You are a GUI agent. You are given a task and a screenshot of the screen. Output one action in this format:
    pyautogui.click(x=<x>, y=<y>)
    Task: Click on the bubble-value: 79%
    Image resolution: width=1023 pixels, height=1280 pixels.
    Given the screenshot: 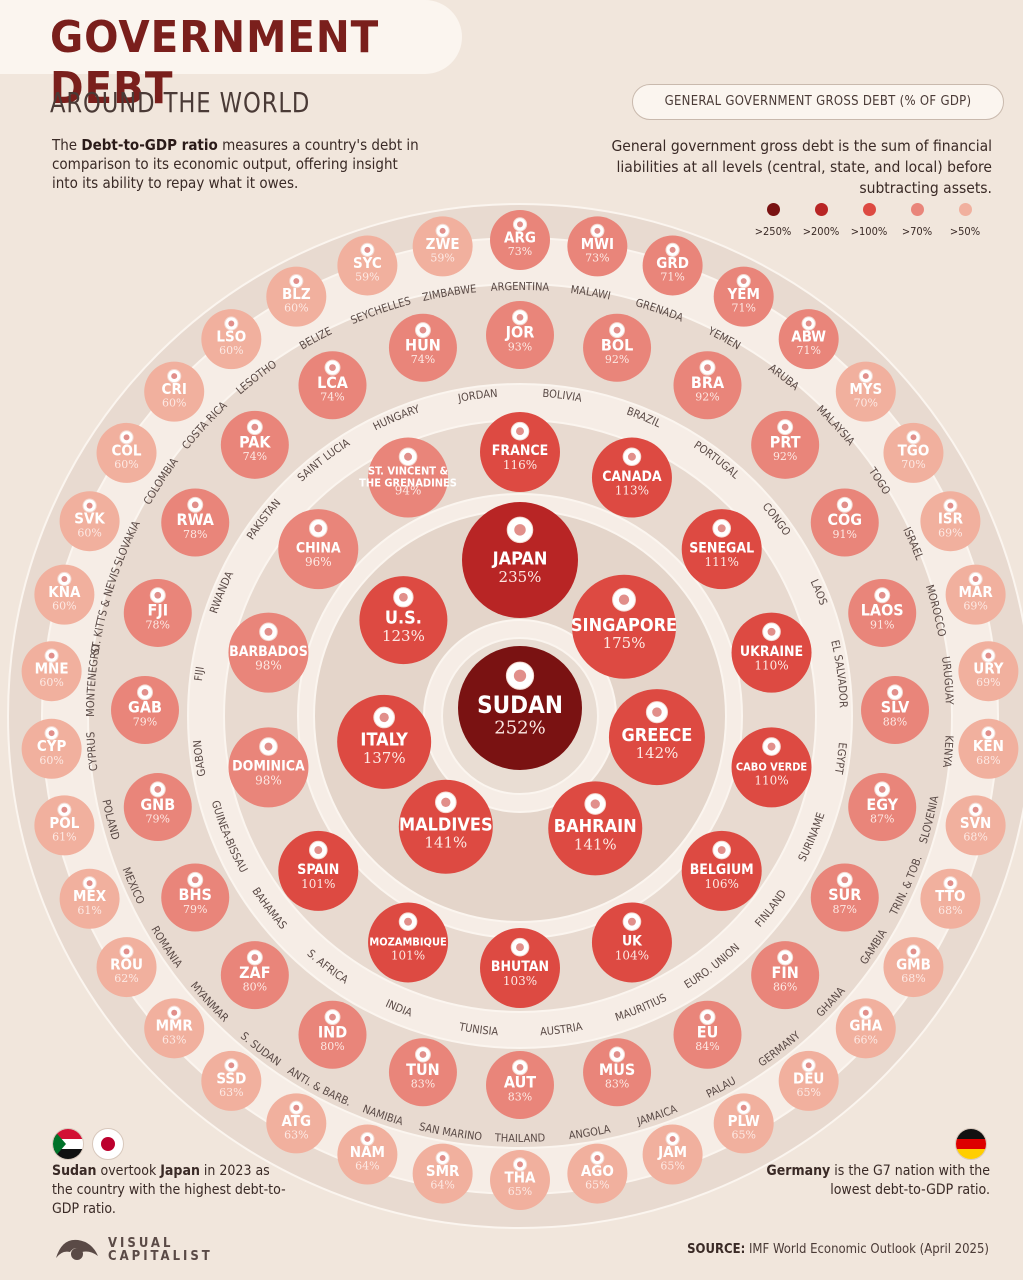 What is the action you would take?
    pyautogui.click(x=158, y=818)
    